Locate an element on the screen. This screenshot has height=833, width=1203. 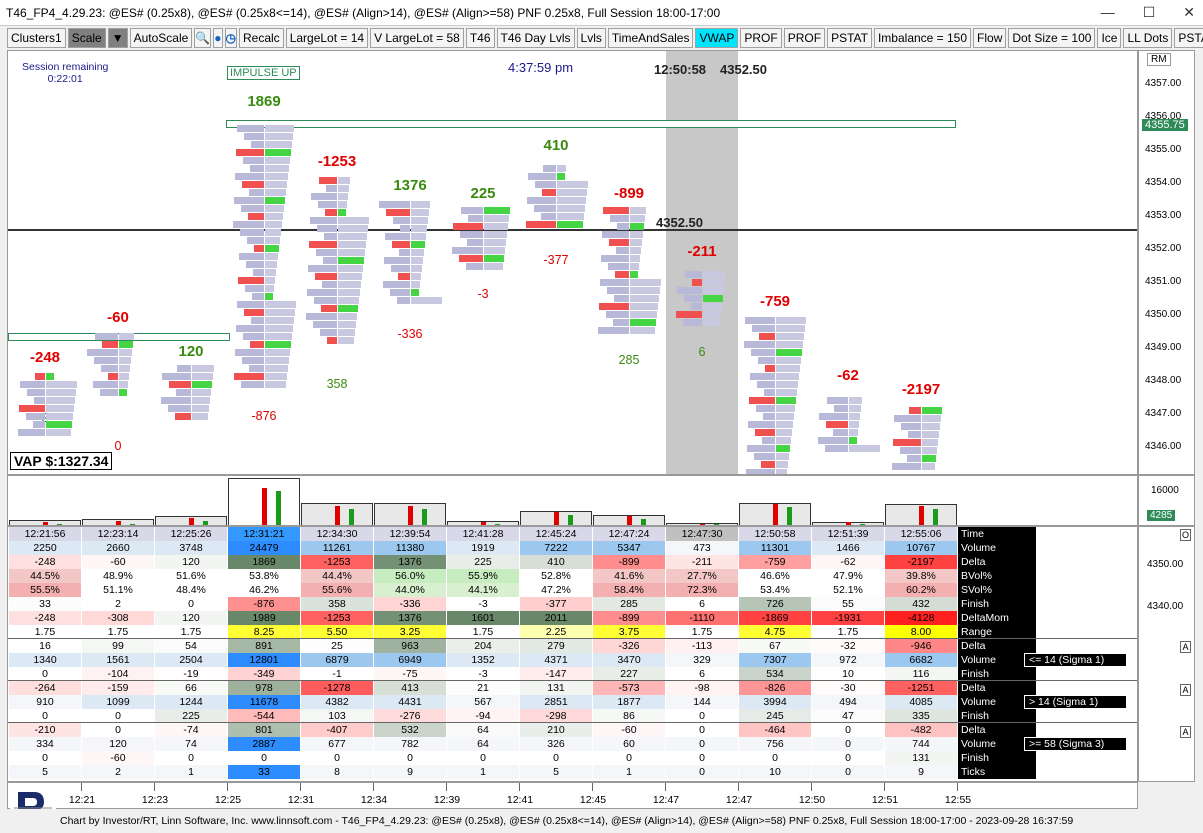
table-cell: 6879 is located at coordinates (337, 660).